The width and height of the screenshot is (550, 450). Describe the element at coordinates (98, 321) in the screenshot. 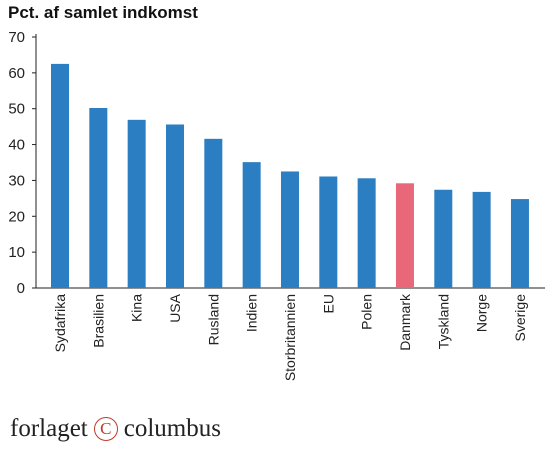

I see `category-label: Brasilien` at that location.